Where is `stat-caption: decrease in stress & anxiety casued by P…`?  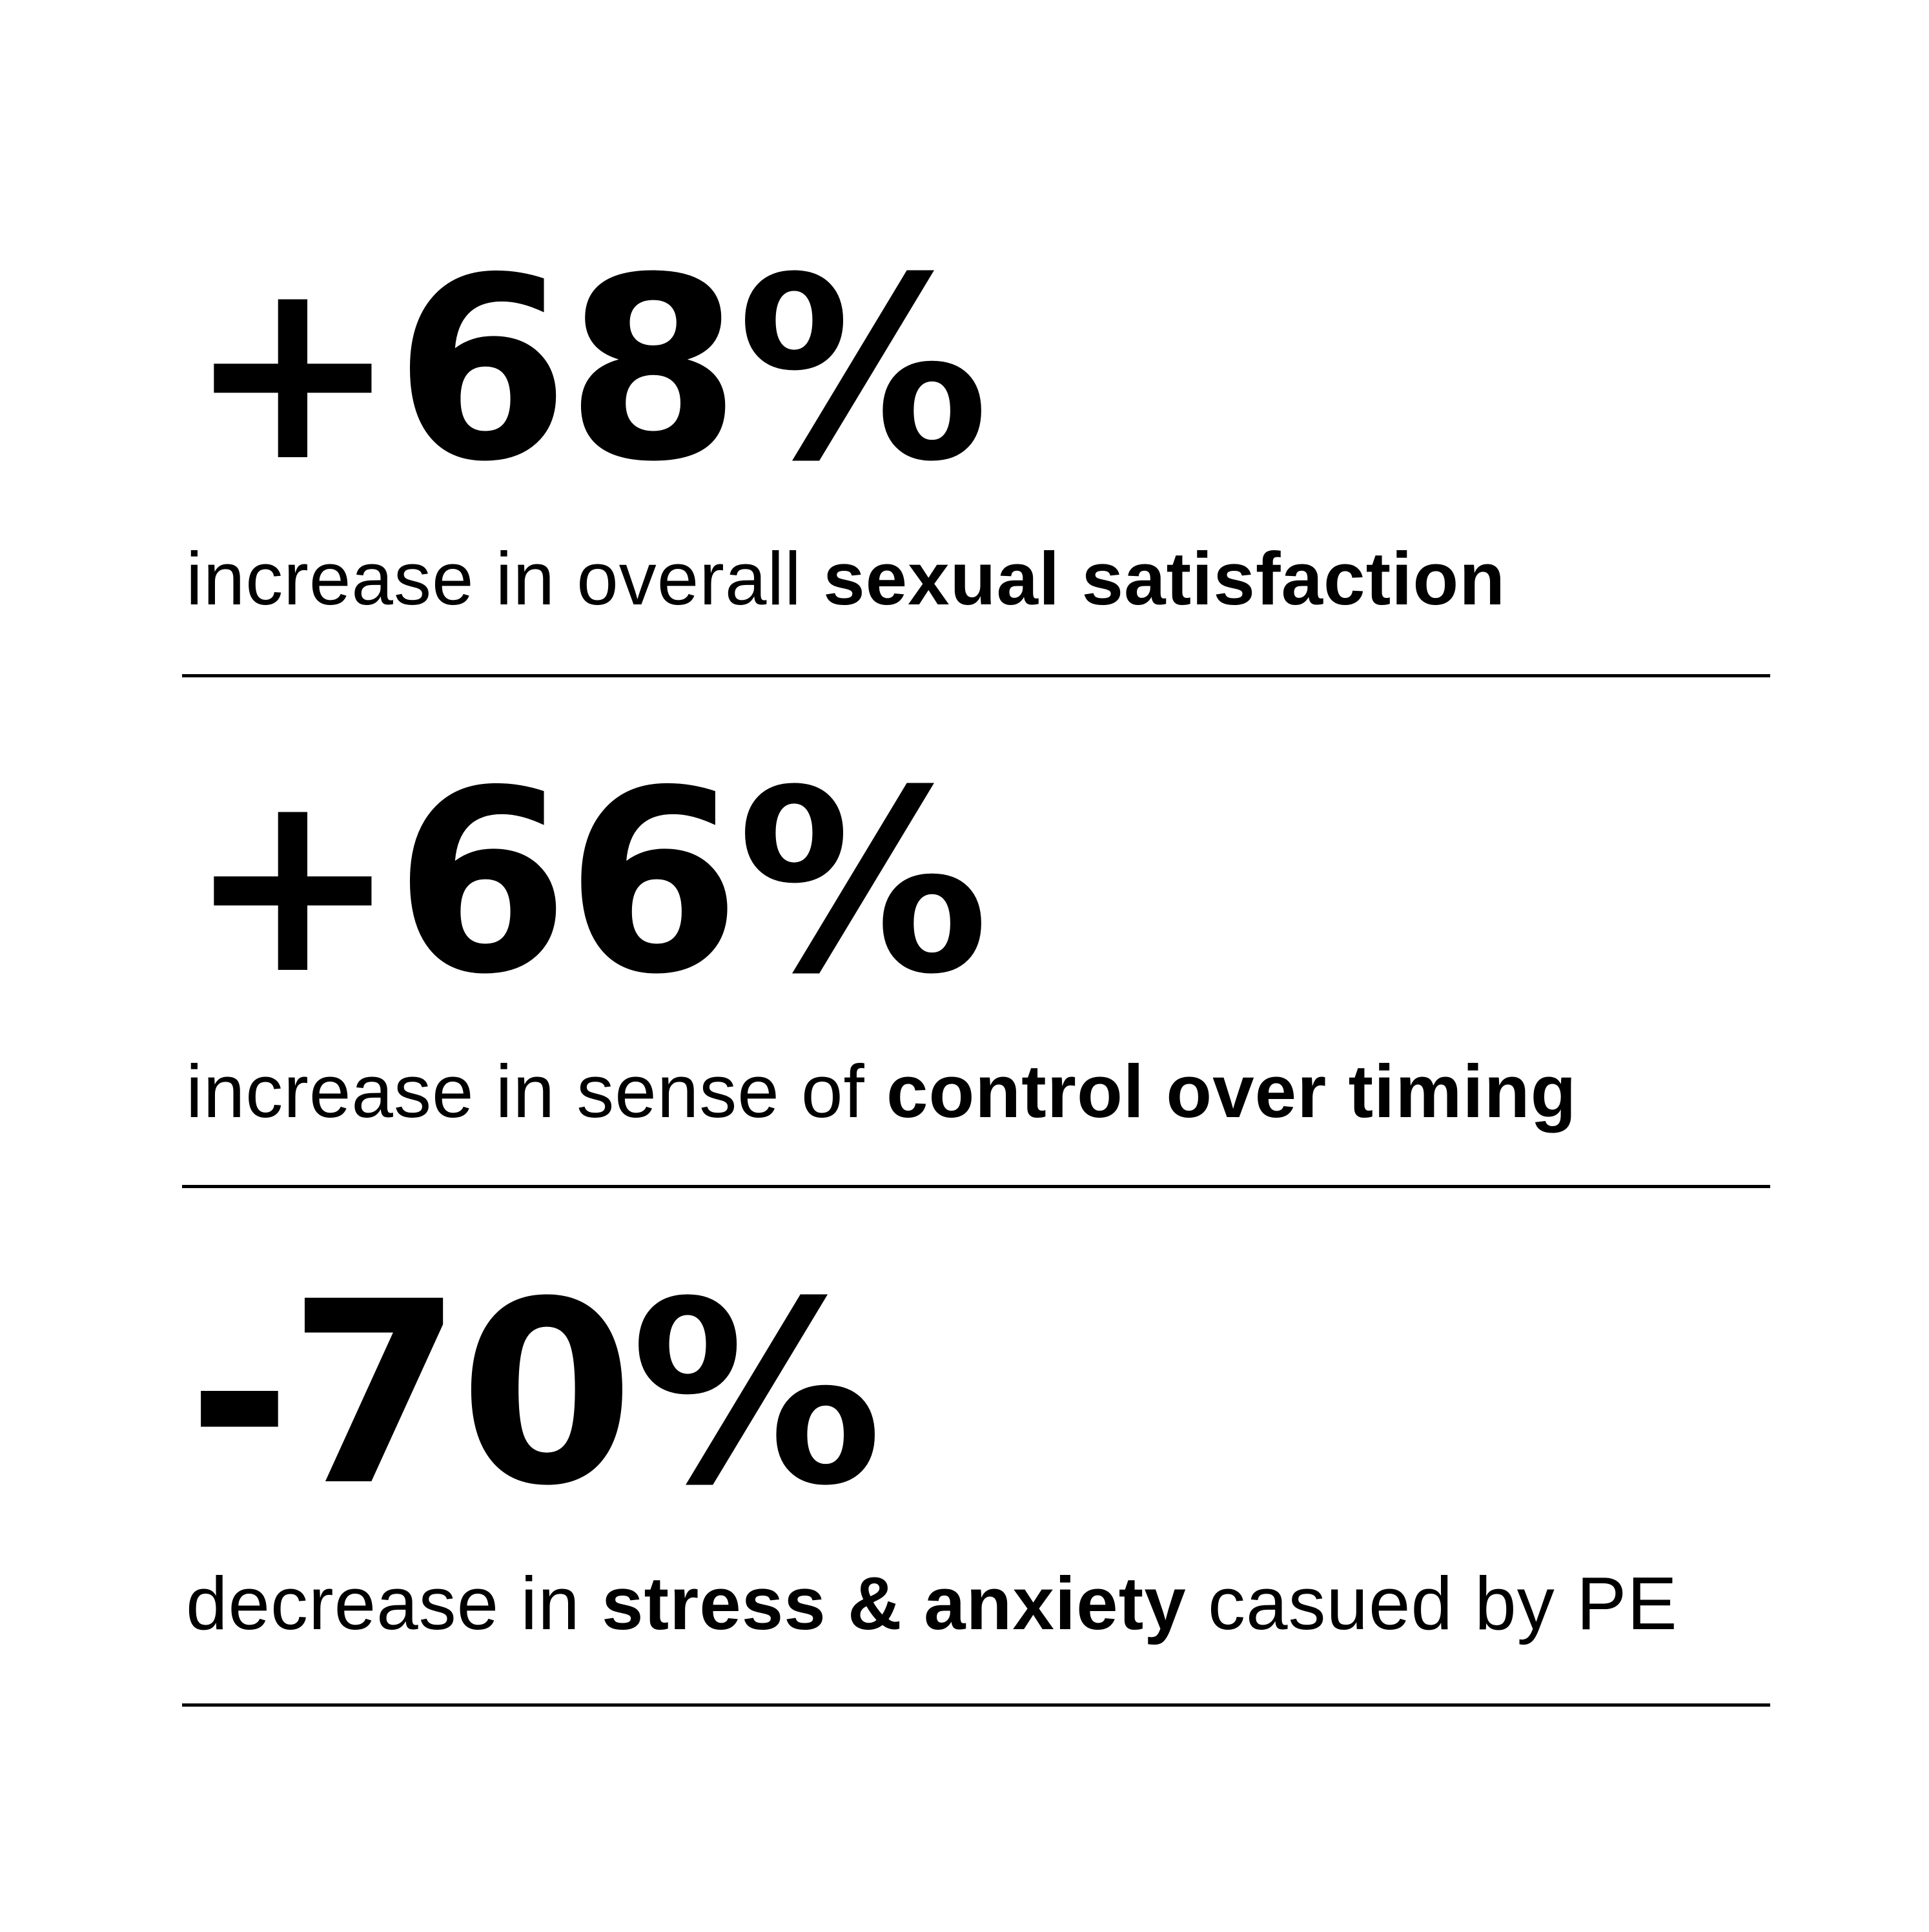
stat-caption: decrease in stress & anxiety casued by P… is located at coordinates (932, 1603).